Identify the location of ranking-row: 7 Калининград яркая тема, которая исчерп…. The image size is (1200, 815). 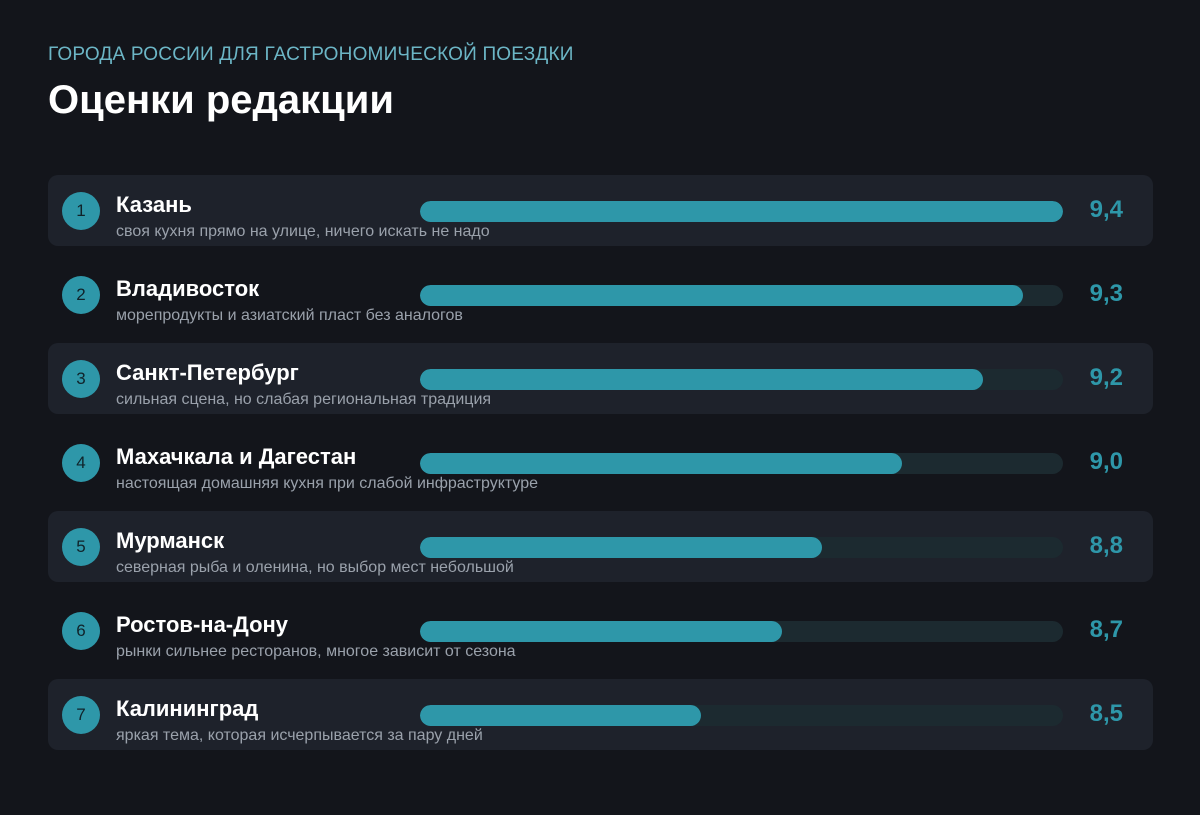
(600, 714).